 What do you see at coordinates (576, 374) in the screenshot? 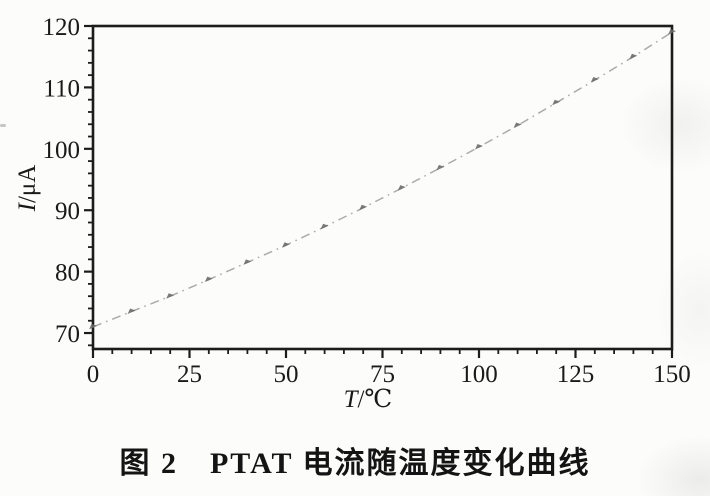
I see `x-tick-label-125: 125` at bounding box center [576, 374].